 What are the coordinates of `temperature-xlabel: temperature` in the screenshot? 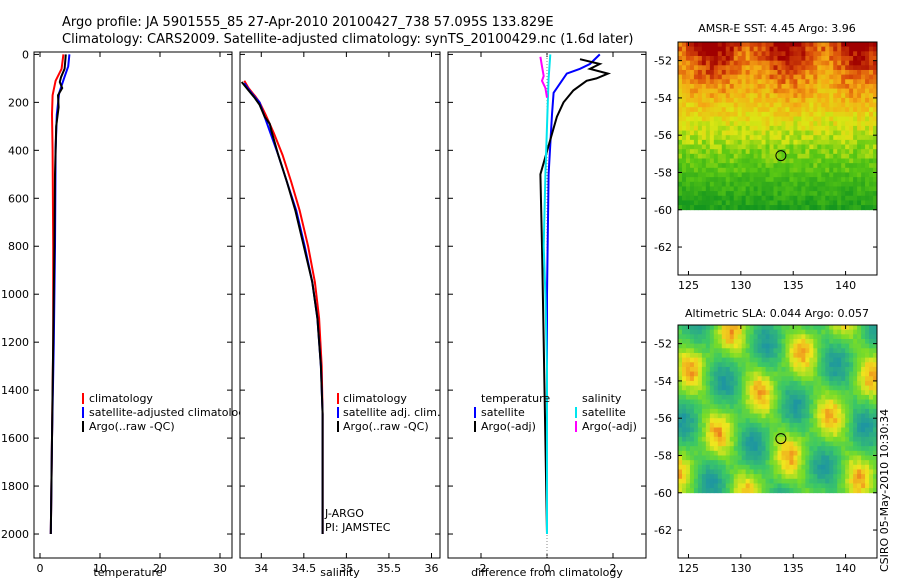 It's located at (127, 572).